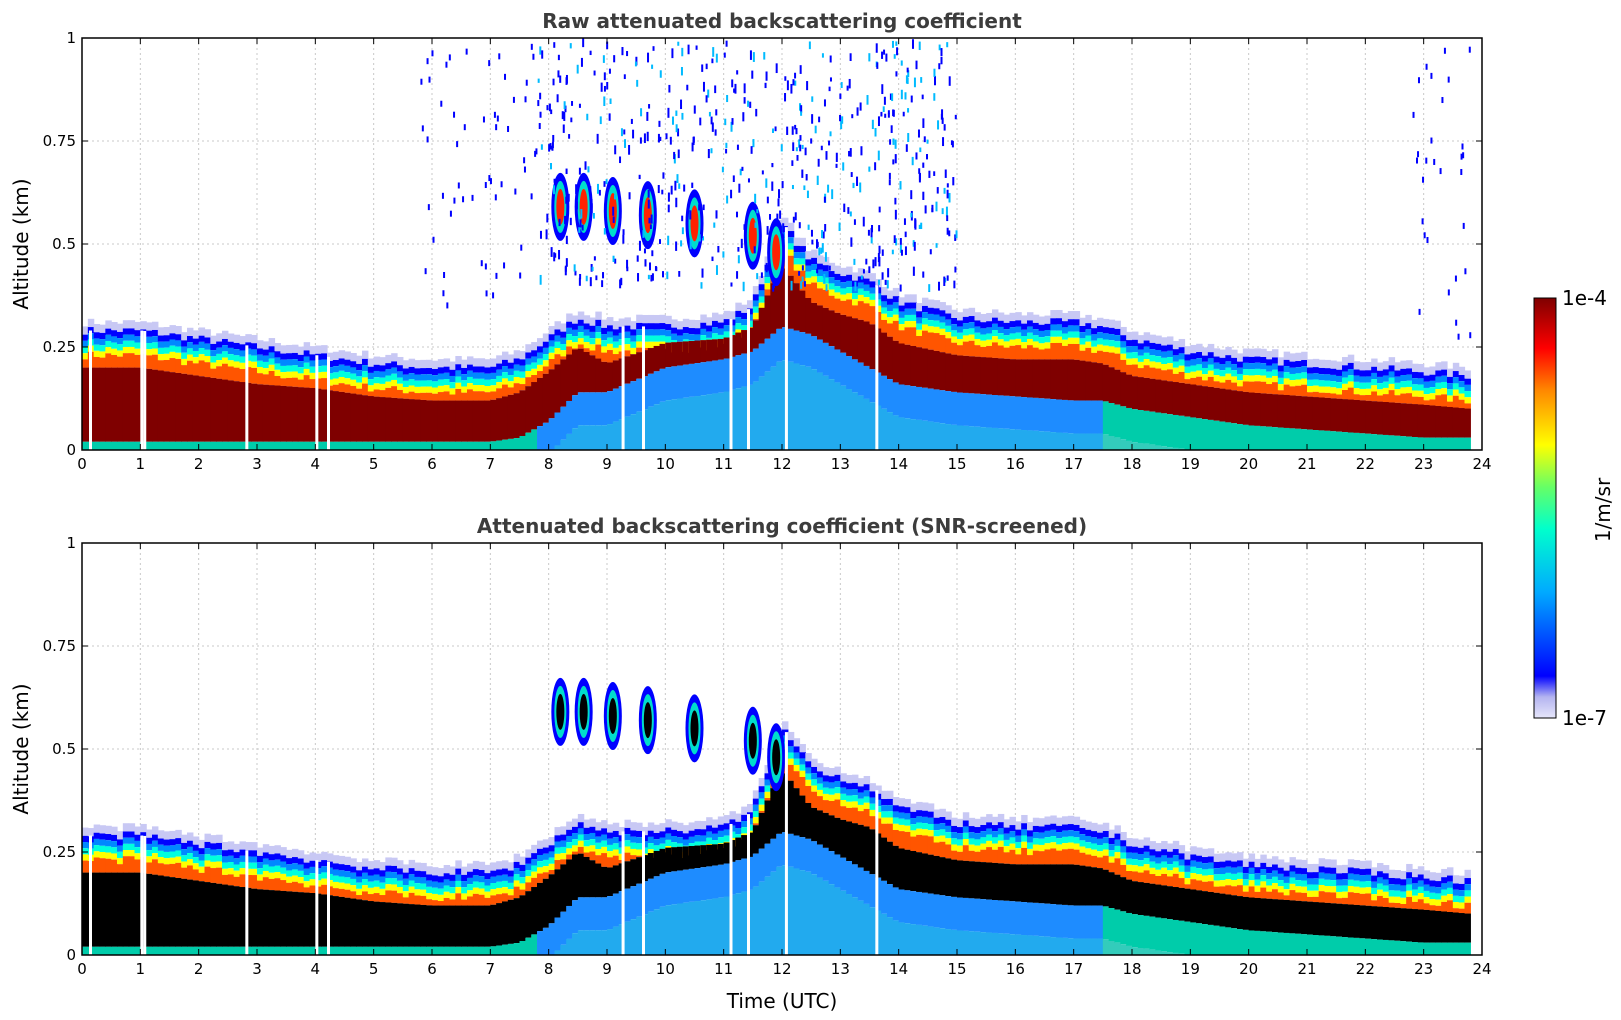 This screenshot has width=1621, height=1020. Describe the element at coordinates (776, 757) in the screenshot. I see `cloud-patch` at that location.